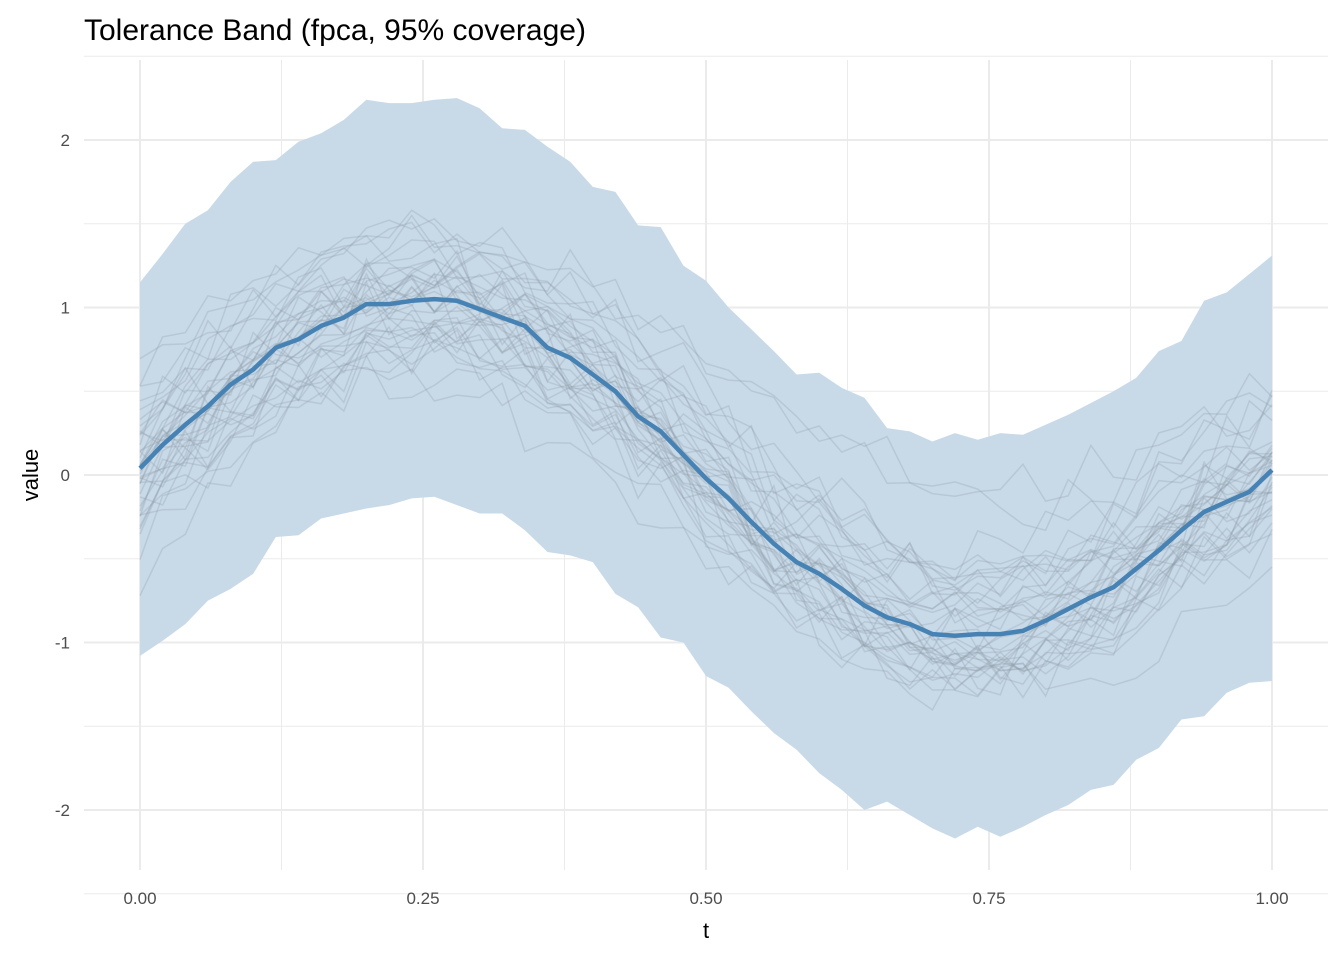 The width and height of the screenshot is (1344, 960). I want to click on y-tick-label: 1, so click(65, 308).